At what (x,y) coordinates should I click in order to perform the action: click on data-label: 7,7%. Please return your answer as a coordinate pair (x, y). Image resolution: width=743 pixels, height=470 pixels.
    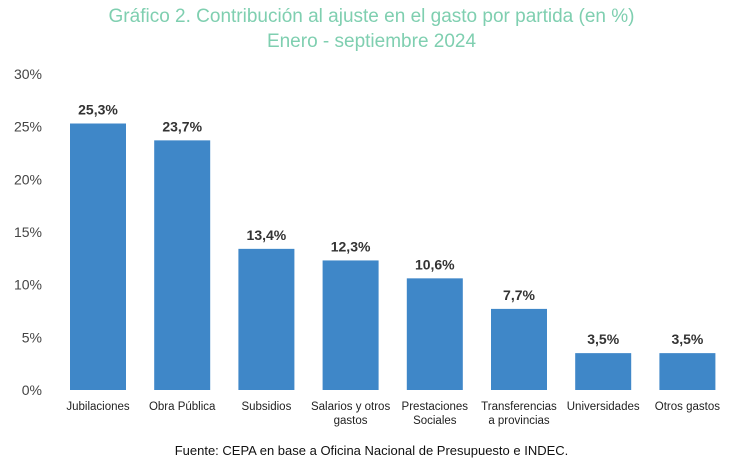
    Looking at the image, I should click on (519, 295).